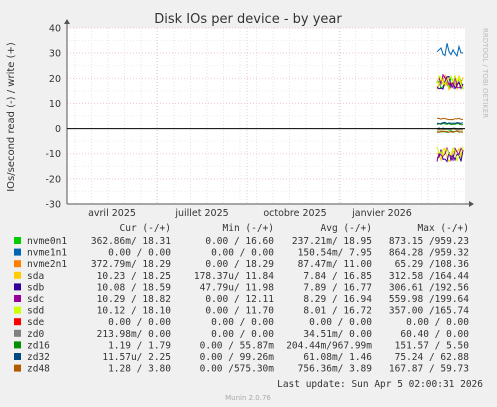 The image size is (497, 407). Describe the element at coordinates (335, 253) in the screenshot. I see `legend-avg: 150.54m/ 7.95` at that location.